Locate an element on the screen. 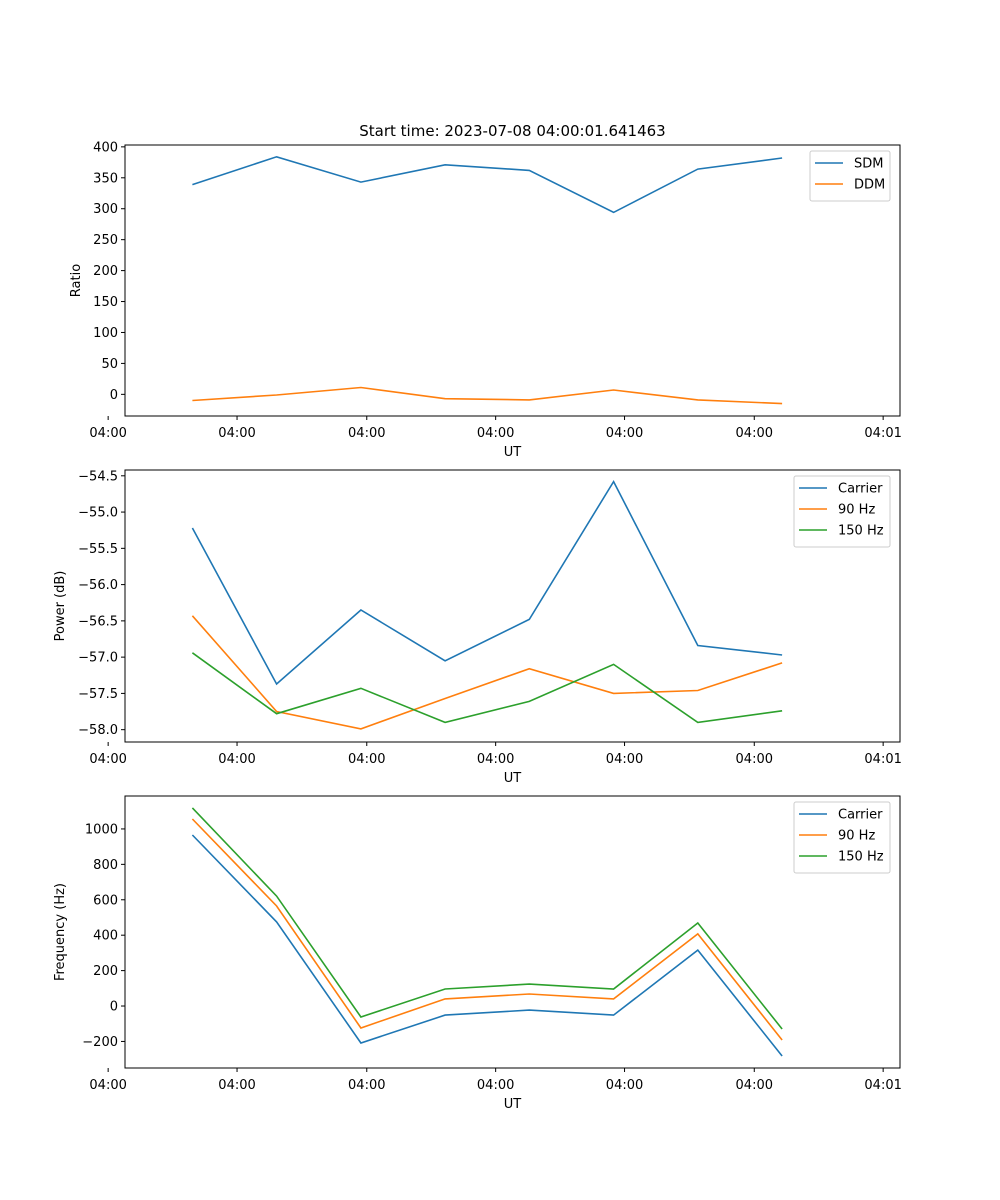  y-tick-label: 800 is located at coordinates (105, 865).